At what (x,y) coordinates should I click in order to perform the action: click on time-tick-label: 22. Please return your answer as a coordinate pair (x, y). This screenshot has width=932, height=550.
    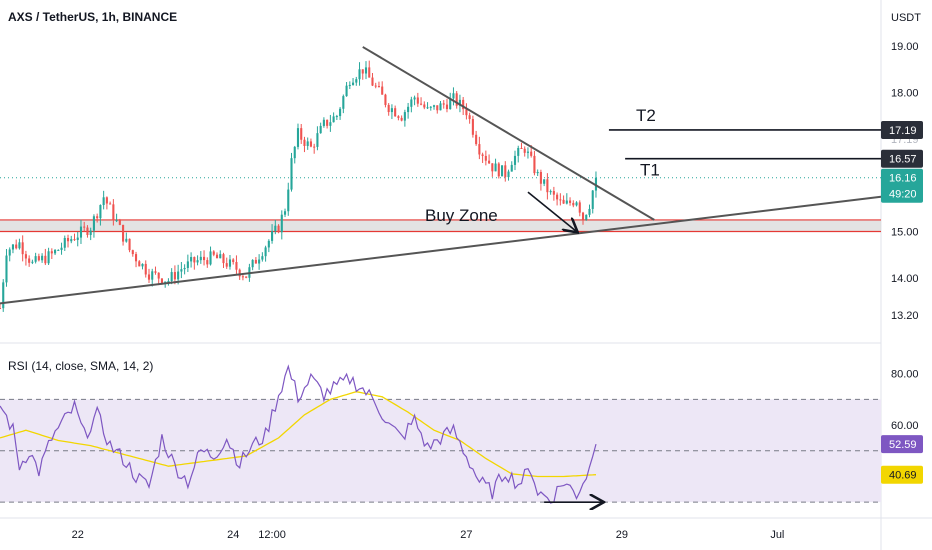
    Looking at the image, I should click on (78, 535).